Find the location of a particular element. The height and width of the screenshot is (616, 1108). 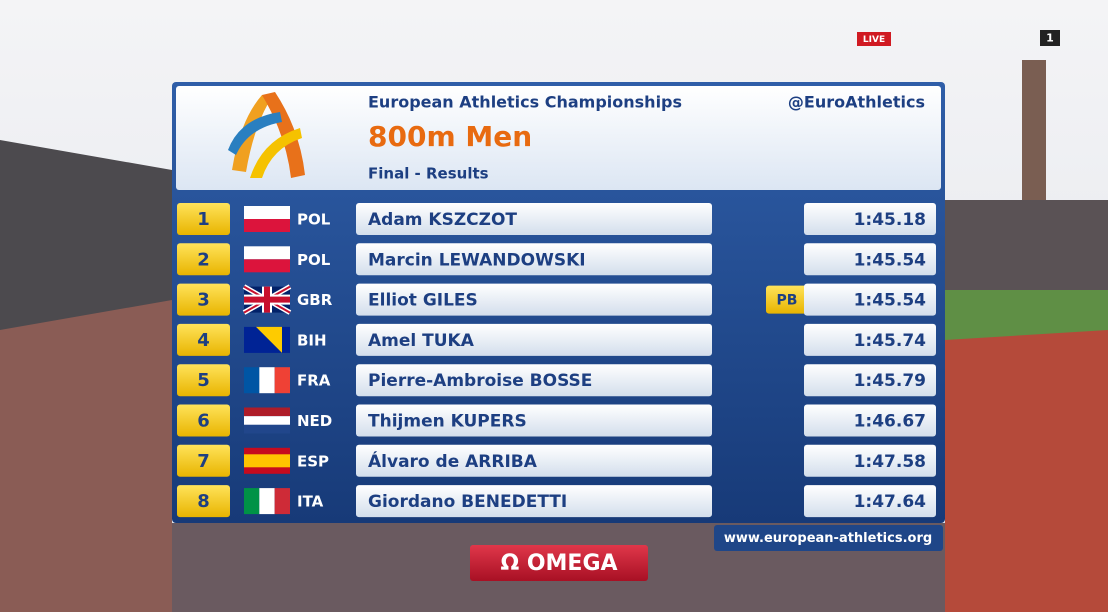

handle: @EuroAthletics is located at coordinates (856, 102).